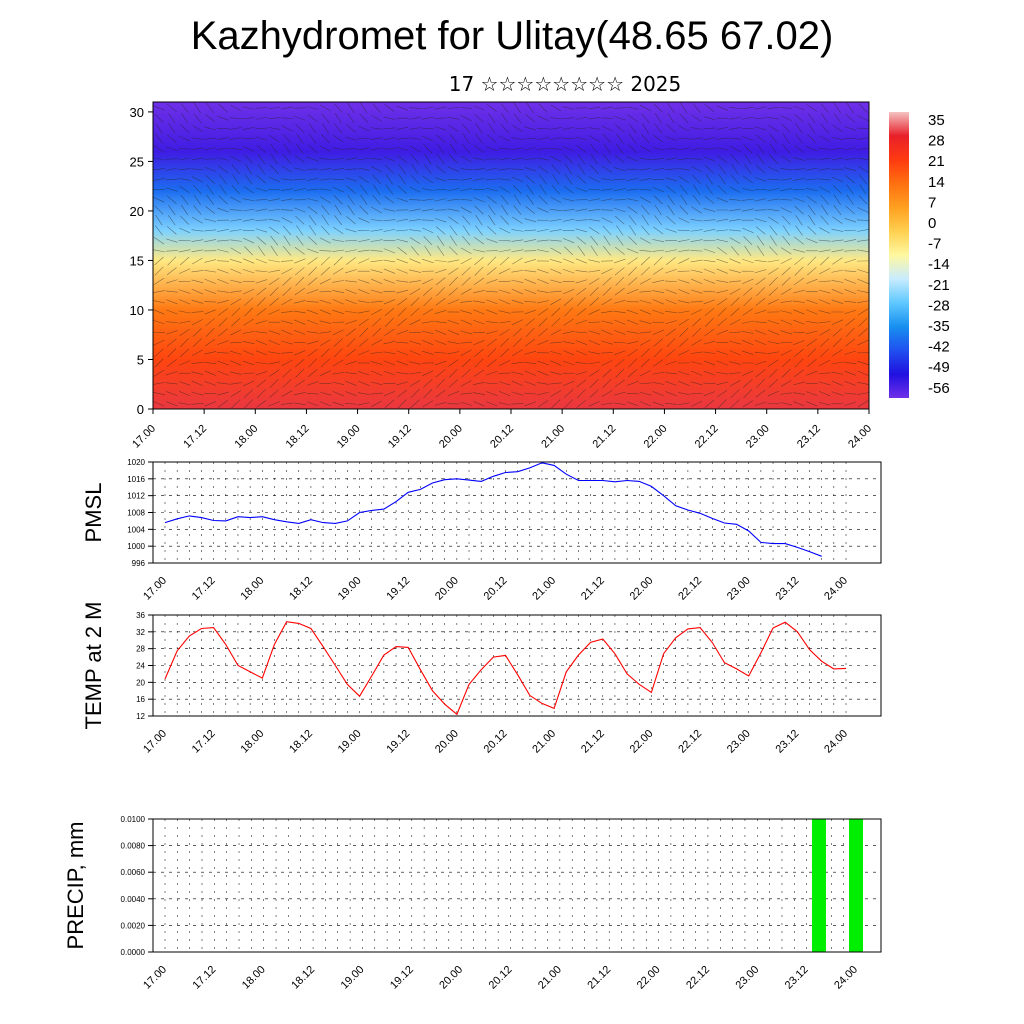 Image resolution: width=1024 pixels, height=1024 pixels. Describe the element at coordinates (936, 182) in the screenshot. I see `colorbar-label: 14` at that location.